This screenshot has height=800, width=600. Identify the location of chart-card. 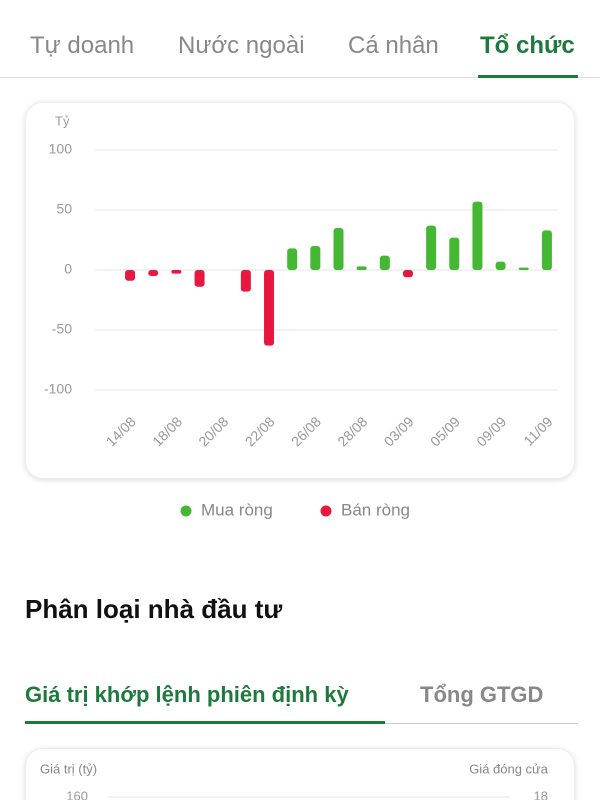
(300, 774).